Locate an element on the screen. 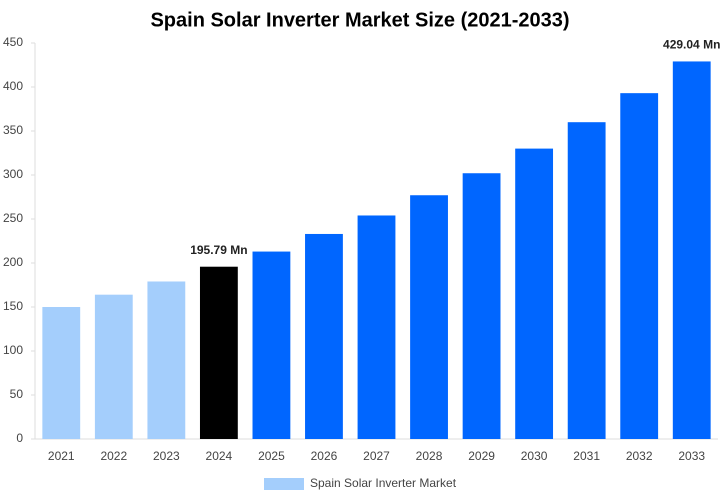 The image size is (720, 500). x-tick-label: 2027 is located at coordinates (376, 456).